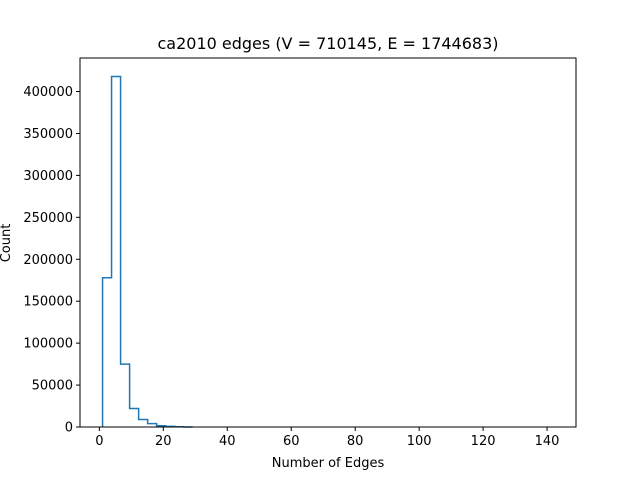  Describe the element at coordinates (48, 344) in the screenshot. I see `y-tick-label: 100000` at that location.